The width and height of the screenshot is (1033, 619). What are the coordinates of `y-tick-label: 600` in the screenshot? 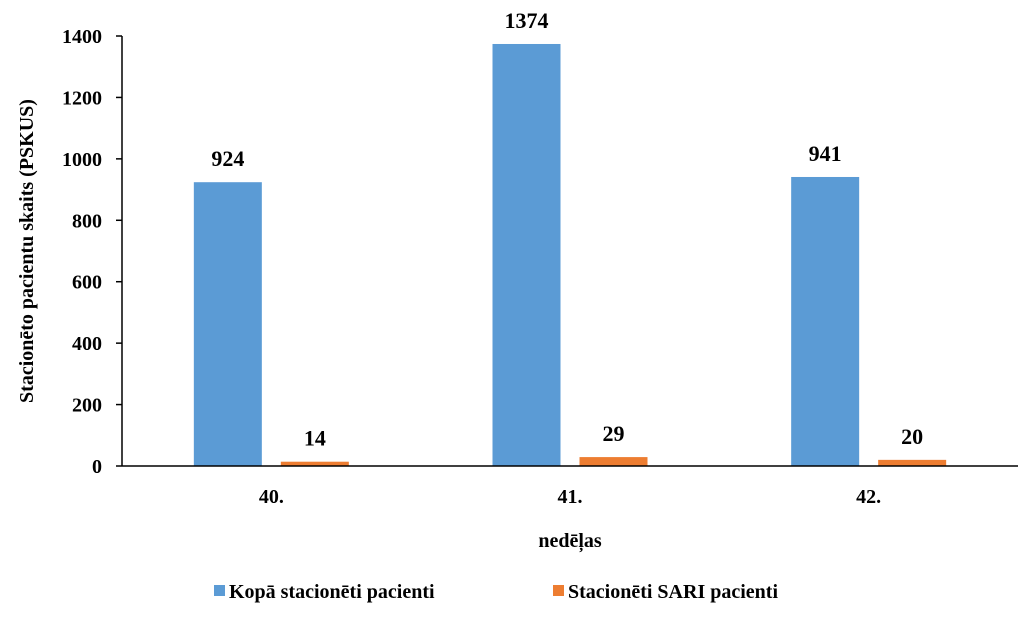 It's located at (87, 283).